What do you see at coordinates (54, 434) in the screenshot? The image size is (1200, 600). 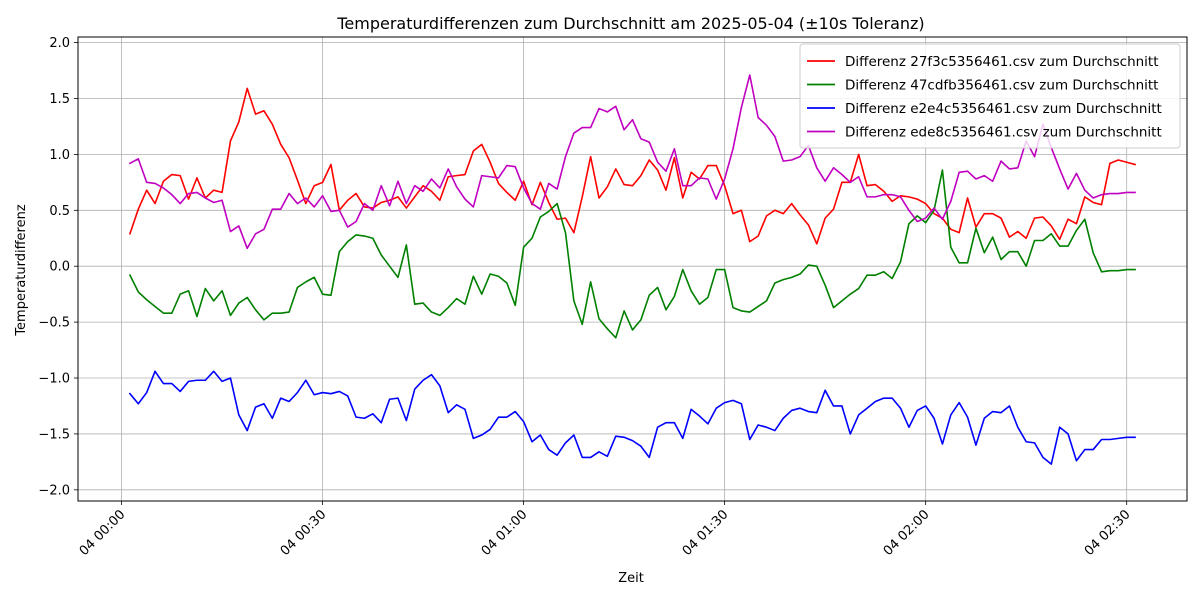 I see `y-tick-label: −1.5` at bounding box center [54, 434].